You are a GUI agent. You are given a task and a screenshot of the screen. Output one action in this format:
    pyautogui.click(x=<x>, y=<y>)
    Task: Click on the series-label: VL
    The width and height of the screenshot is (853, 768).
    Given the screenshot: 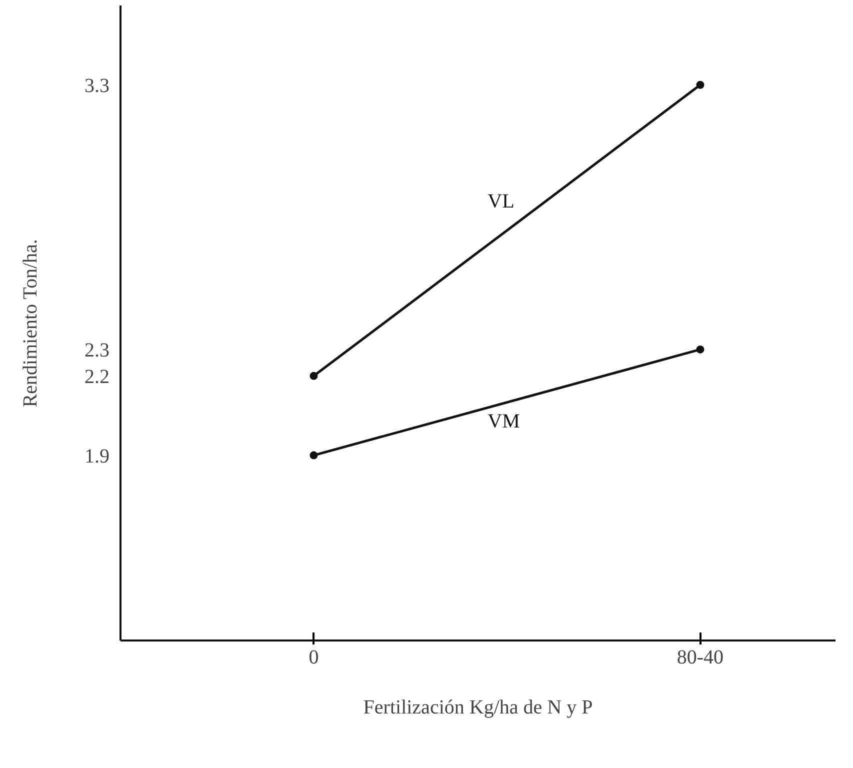 What is the action you would take?
    pyautogui.click(x=501, y=201)
    